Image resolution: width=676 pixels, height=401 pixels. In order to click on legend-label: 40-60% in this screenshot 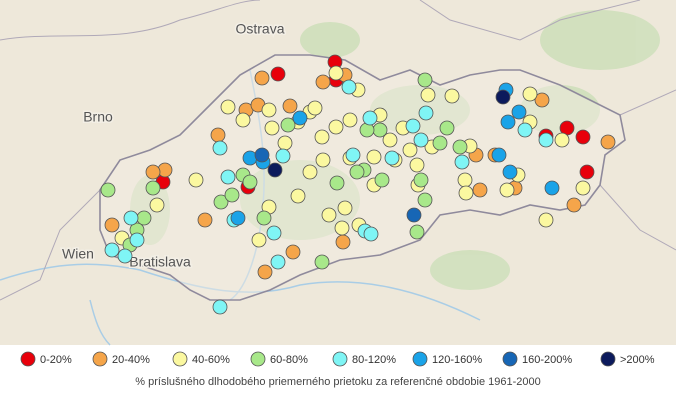, I will do `click(211, 360)`.